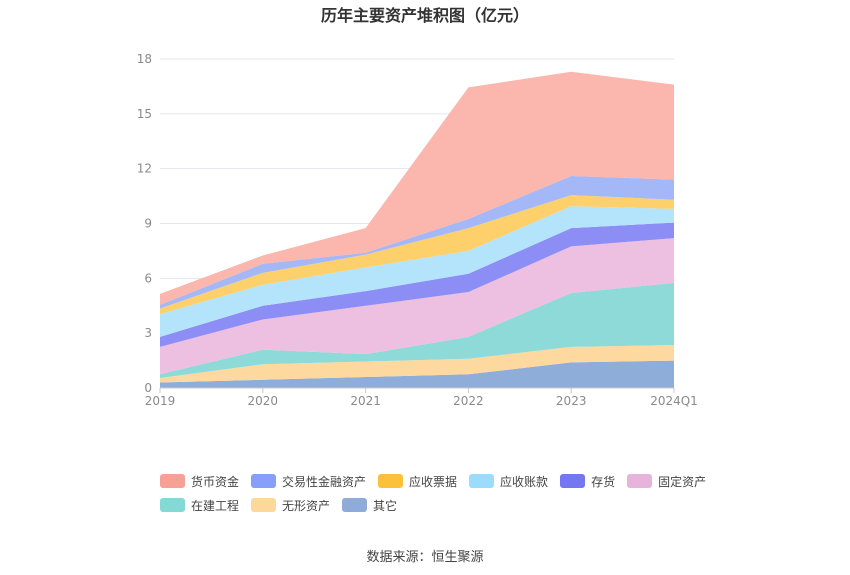 Image resolution: width=850 pixels, height=575 pixels. Describe the element at coordinates (468, 401) in the screenshot. I see `x-tick-label: 2022` at that location.